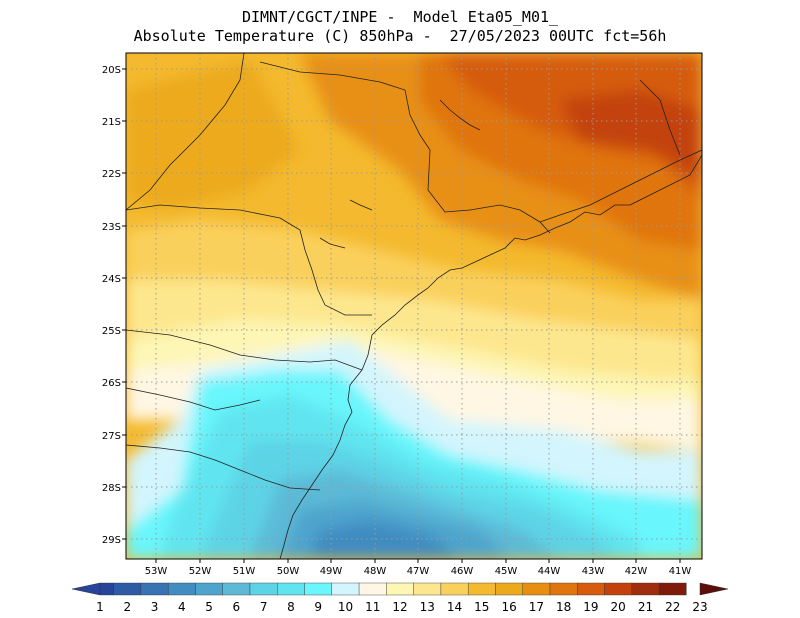 This screenshot has width=800, height=618. I want to click on colorbar-label: 1, so click(100, 607).